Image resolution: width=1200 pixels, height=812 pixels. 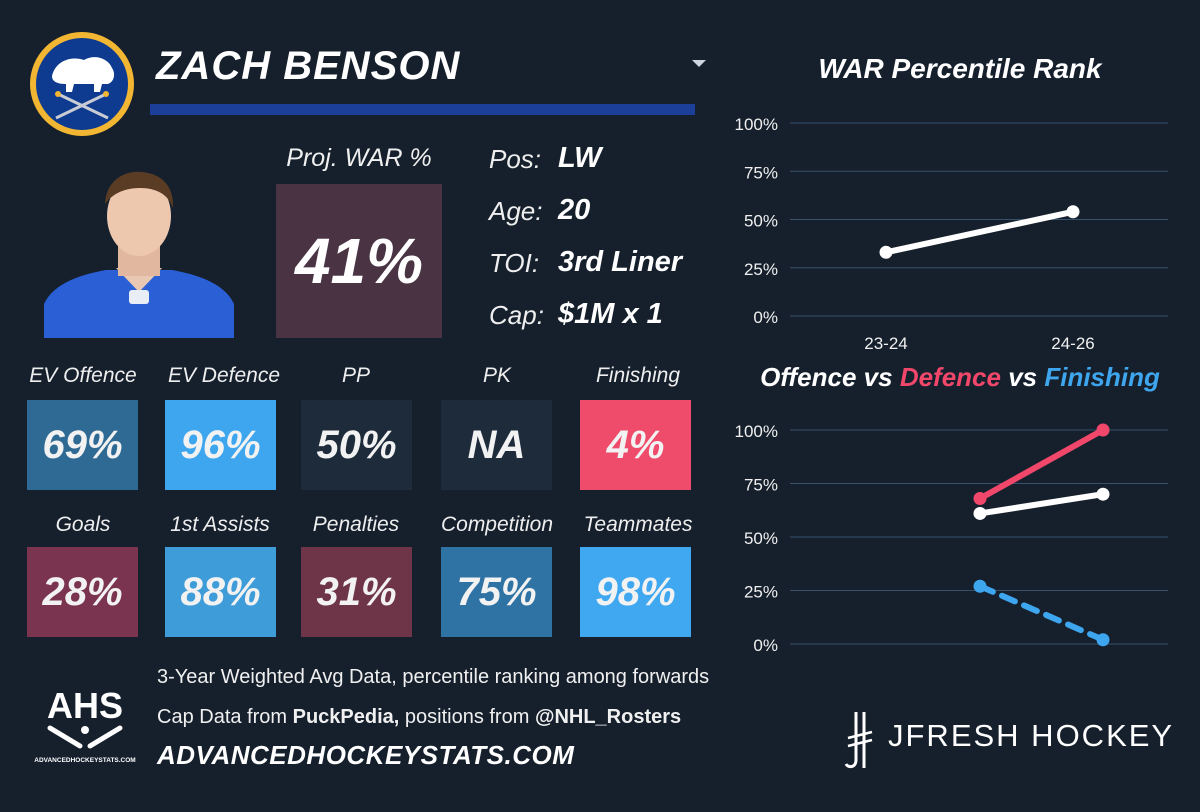 What do you see at coordinates (761, 221) in the screenshot?
I see `war-chart-y-tick-label: 50%` at bounding box center [761, 221].